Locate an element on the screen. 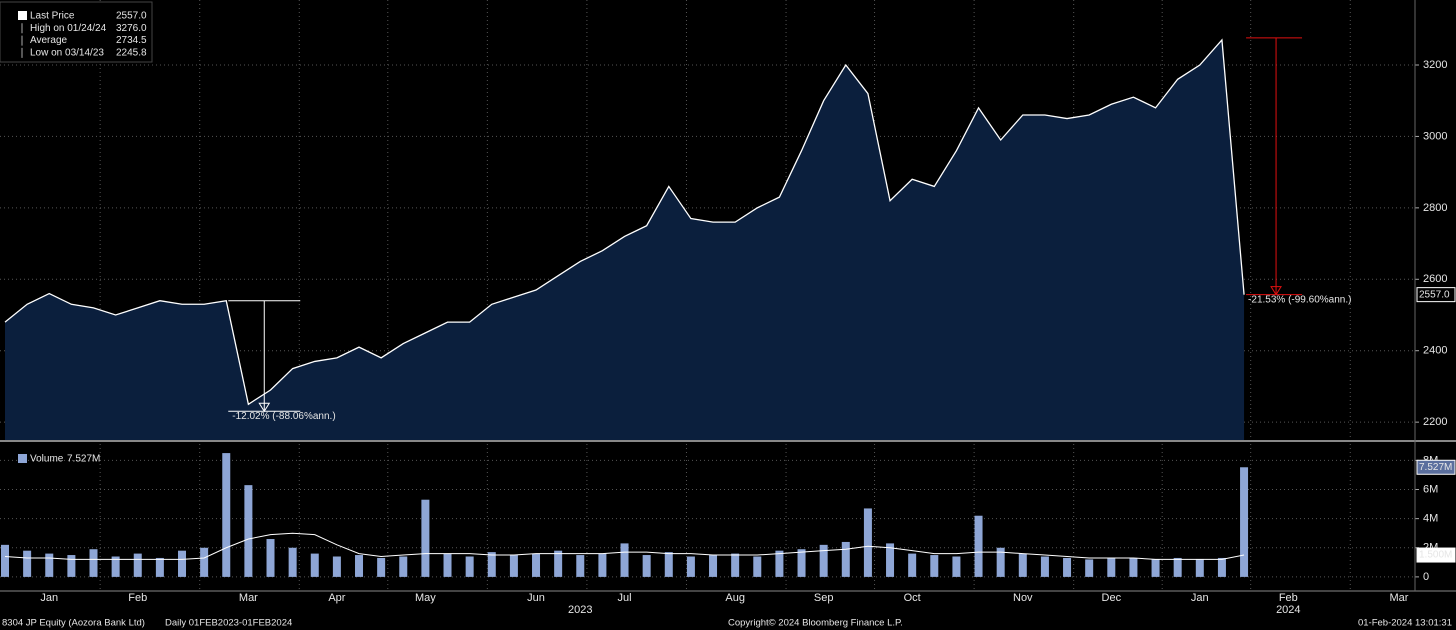 This screenshot has height=630, width=1456. y-tick-label: 3200 is located at coordinates (1435, 65).